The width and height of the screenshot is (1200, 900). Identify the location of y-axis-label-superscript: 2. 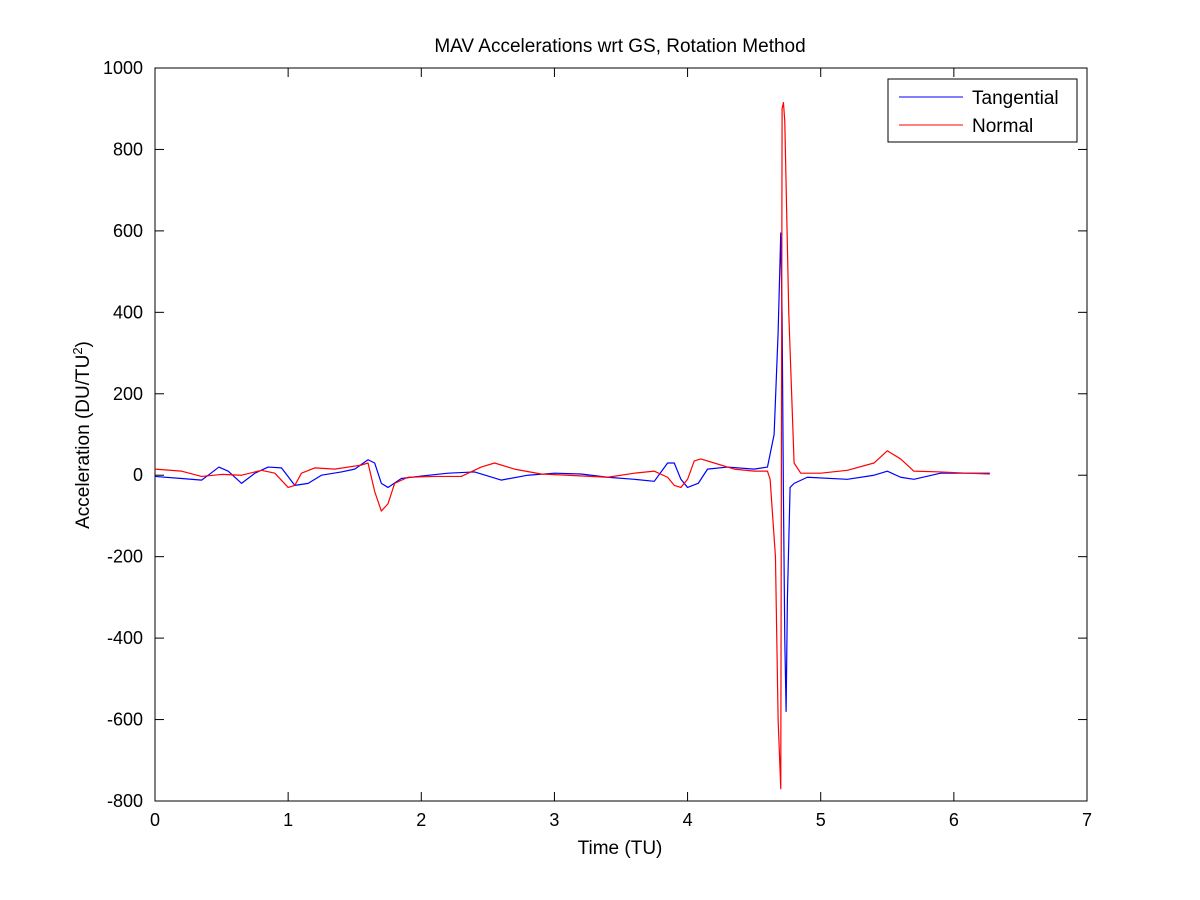
(77, 350).